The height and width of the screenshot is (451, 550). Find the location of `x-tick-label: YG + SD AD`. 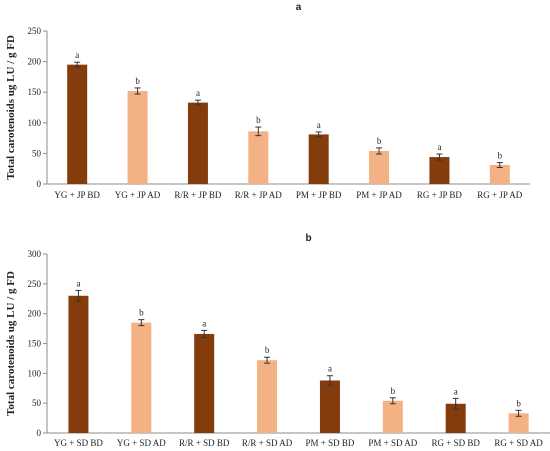

x-tick-label: YG + SD AD is located at coordinates (141, 443).